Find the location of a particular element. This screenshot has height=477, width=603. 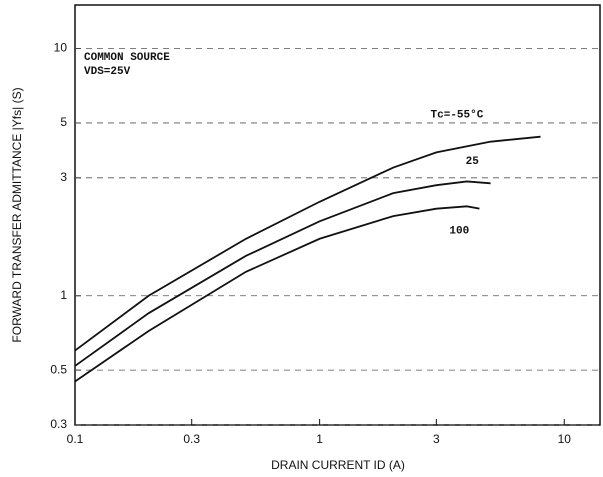

y-tick-label: 0.3 is located at coordinates (58, 424).